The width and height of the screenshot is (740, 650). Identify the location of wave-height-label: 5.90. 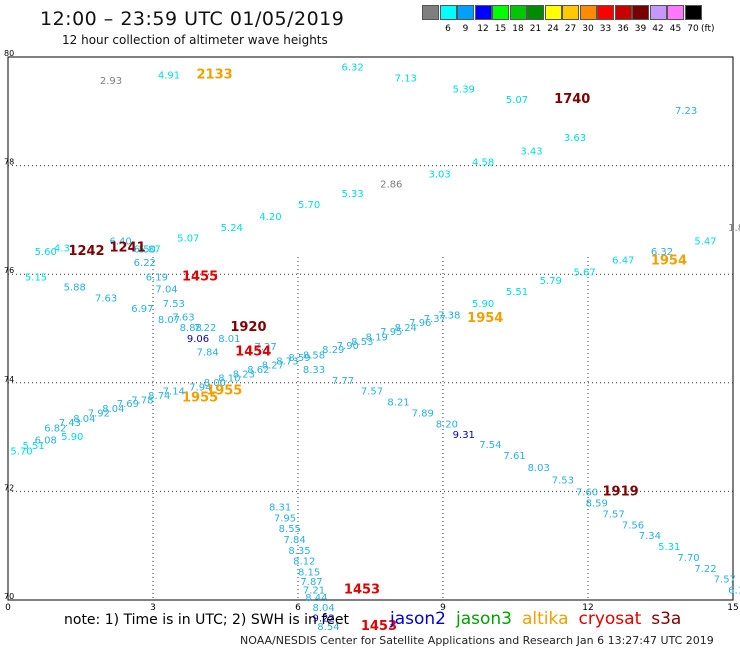
(72, 437).